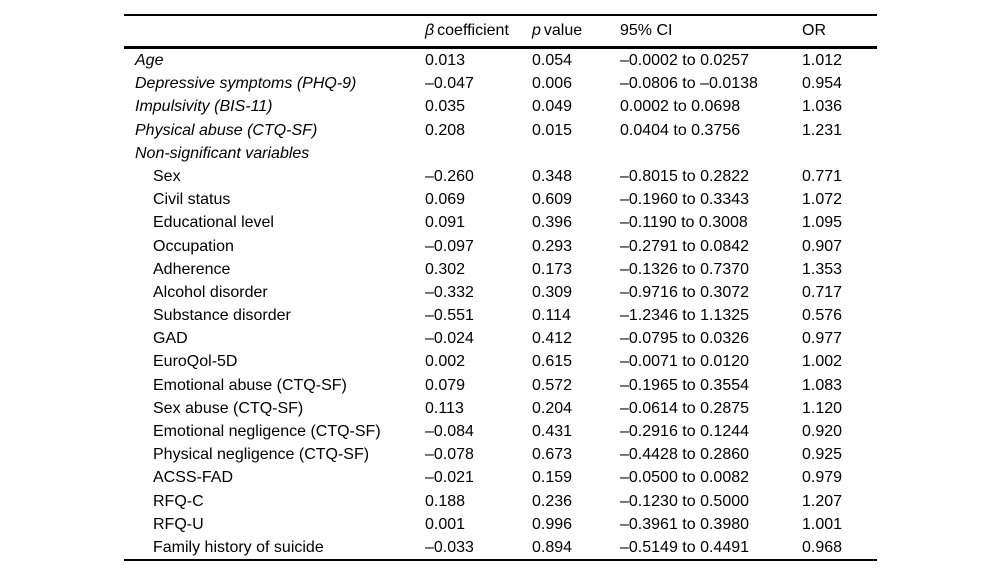  Describe the element at coordinates (711, 153) in the screenshot. I see `row-ci-value` at that location.